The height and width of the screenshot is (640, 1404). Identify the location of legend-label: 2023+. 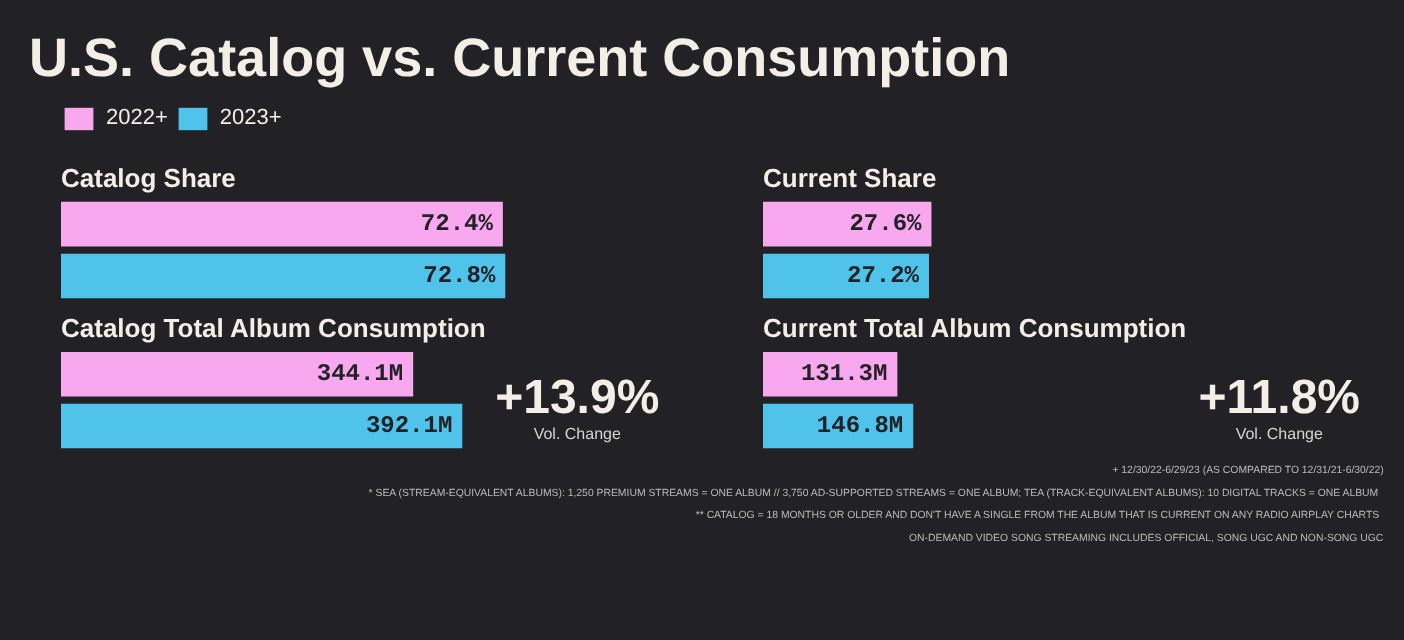
(250, 118).